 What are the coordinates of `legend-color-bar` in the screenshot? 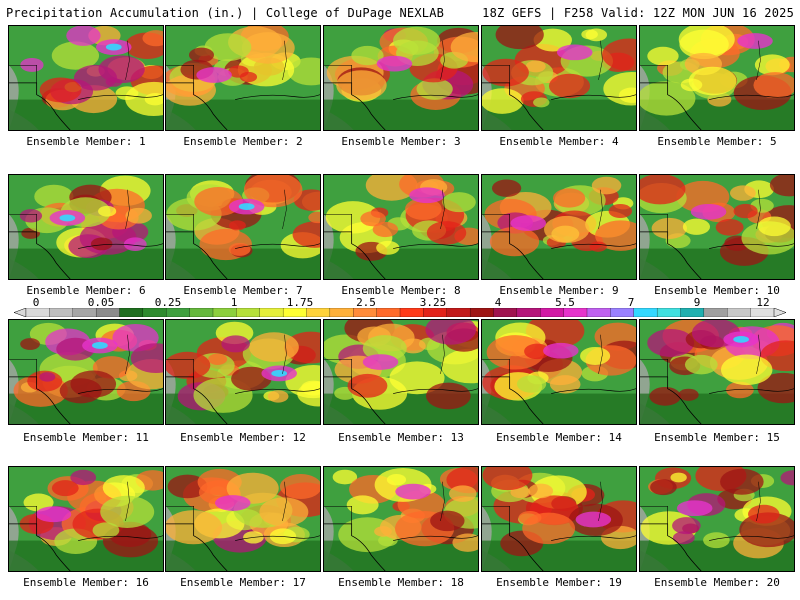 It's located at (400, 312).